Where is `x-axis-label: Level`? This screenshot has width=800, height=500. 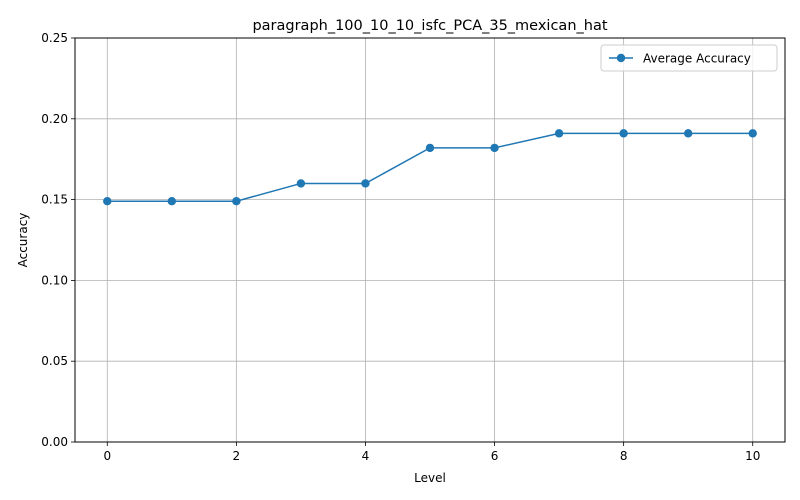
x-axis-label: Level is located at coordinates (430, 478).